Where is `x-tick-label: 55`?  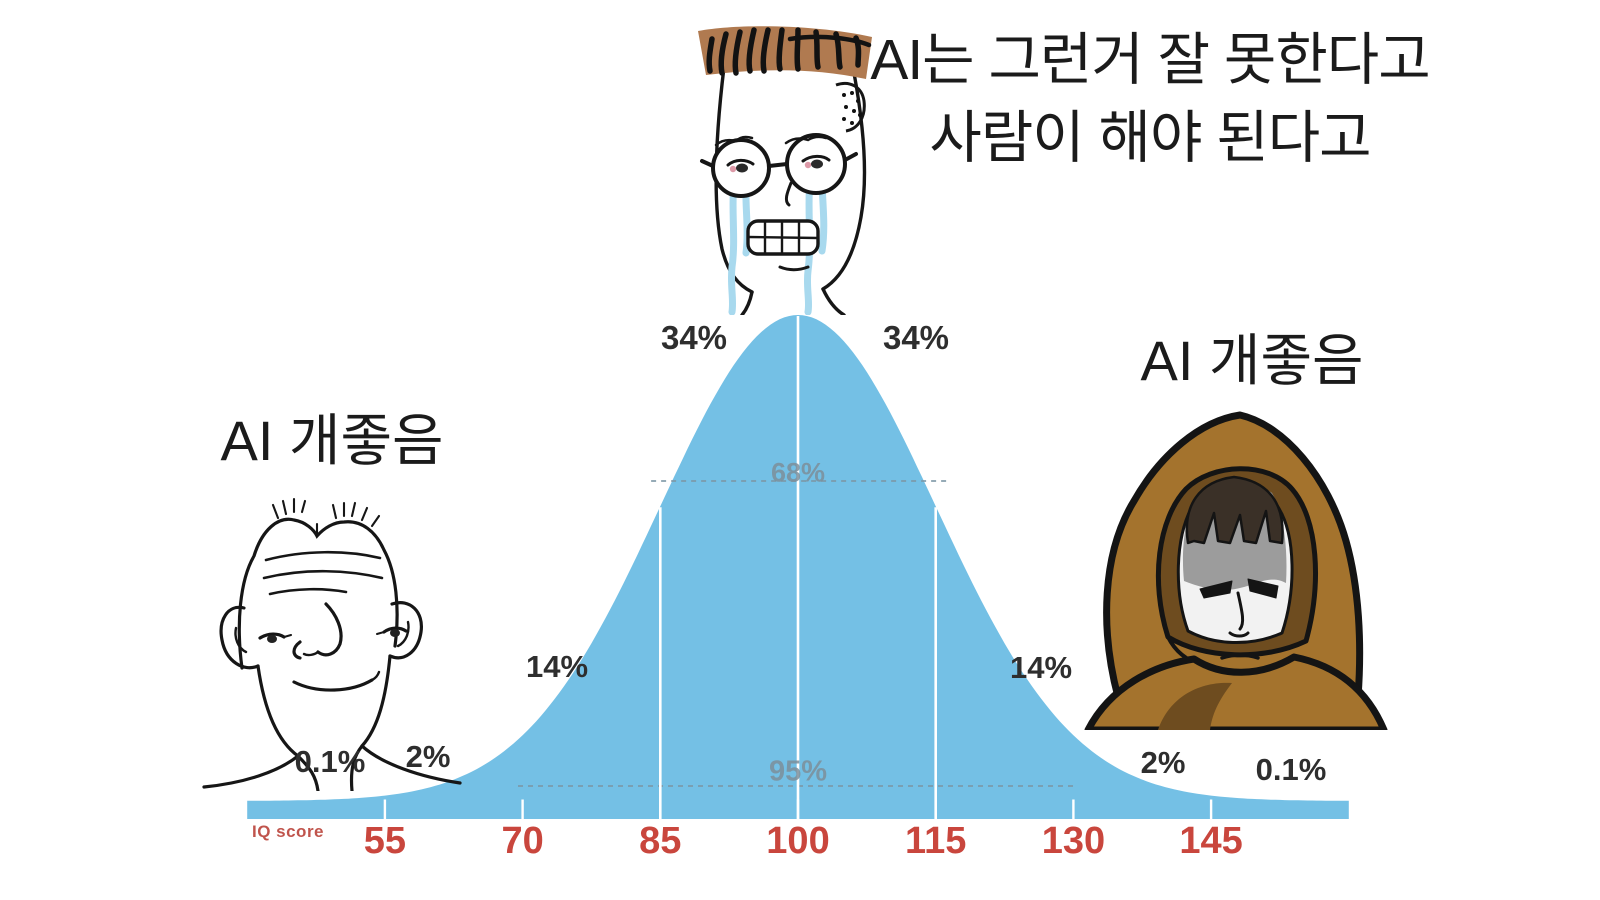
x-tick-label: 55 is located at coordinates (385, 841).